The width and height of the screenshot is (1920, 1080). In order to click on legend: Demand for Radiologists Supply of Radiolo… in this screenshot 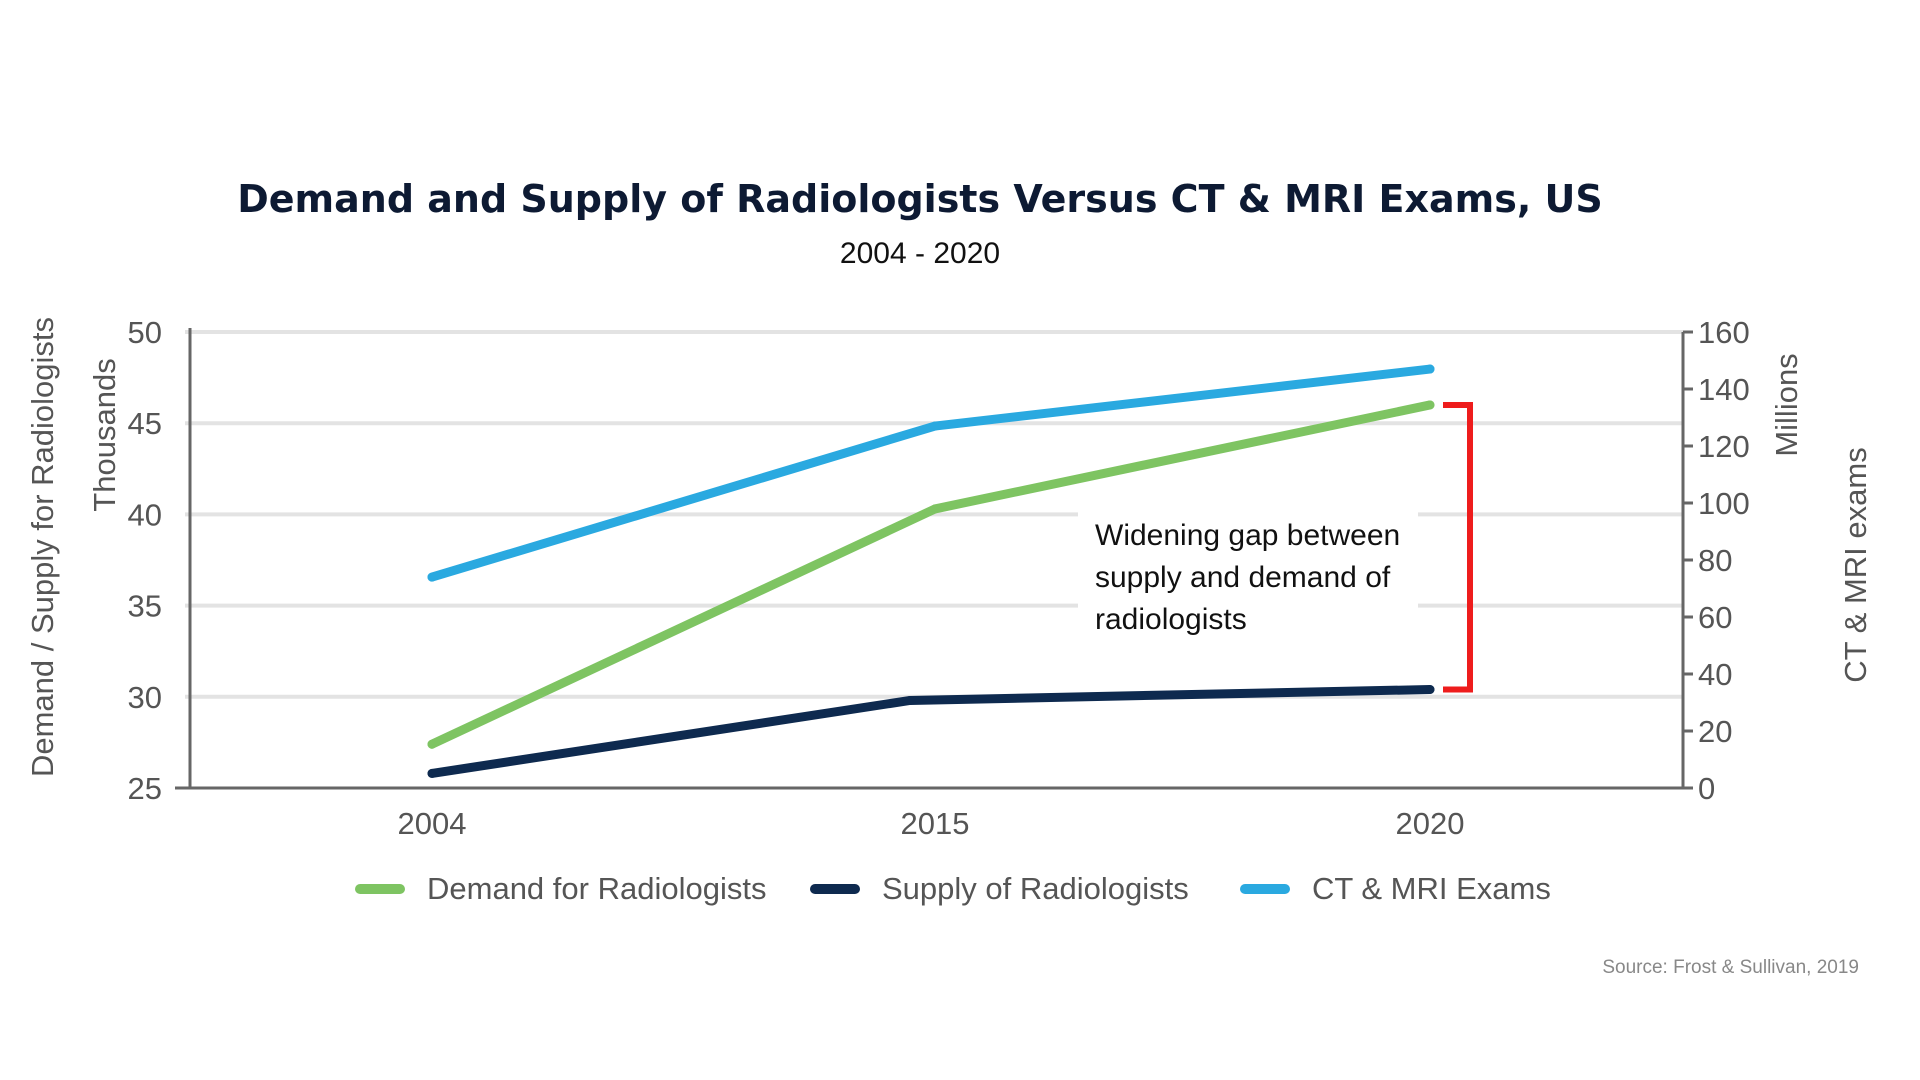, I will do `click(953, 888)`.